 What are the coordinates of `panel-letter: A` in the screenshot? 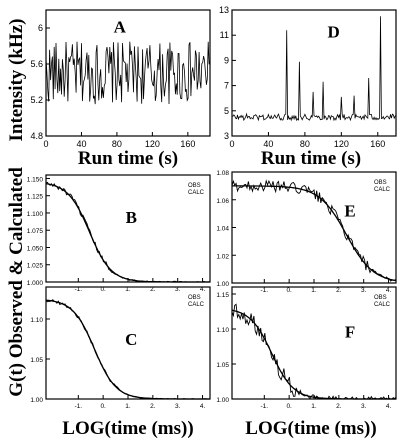 It's located at (120, 27).